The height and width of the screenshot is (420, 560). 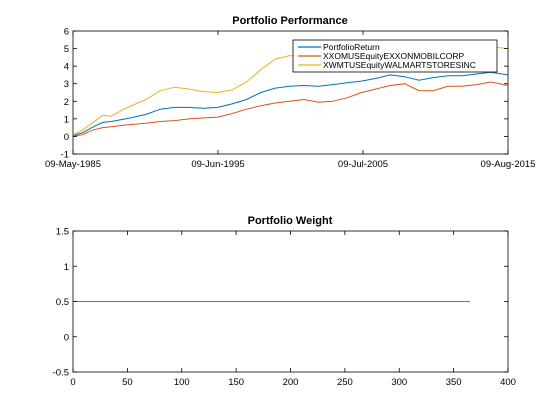 What do you see at coordinates (65, 155) in the screenshot?
I see `y-tick-label: -1` at bounding box center [65, 155].